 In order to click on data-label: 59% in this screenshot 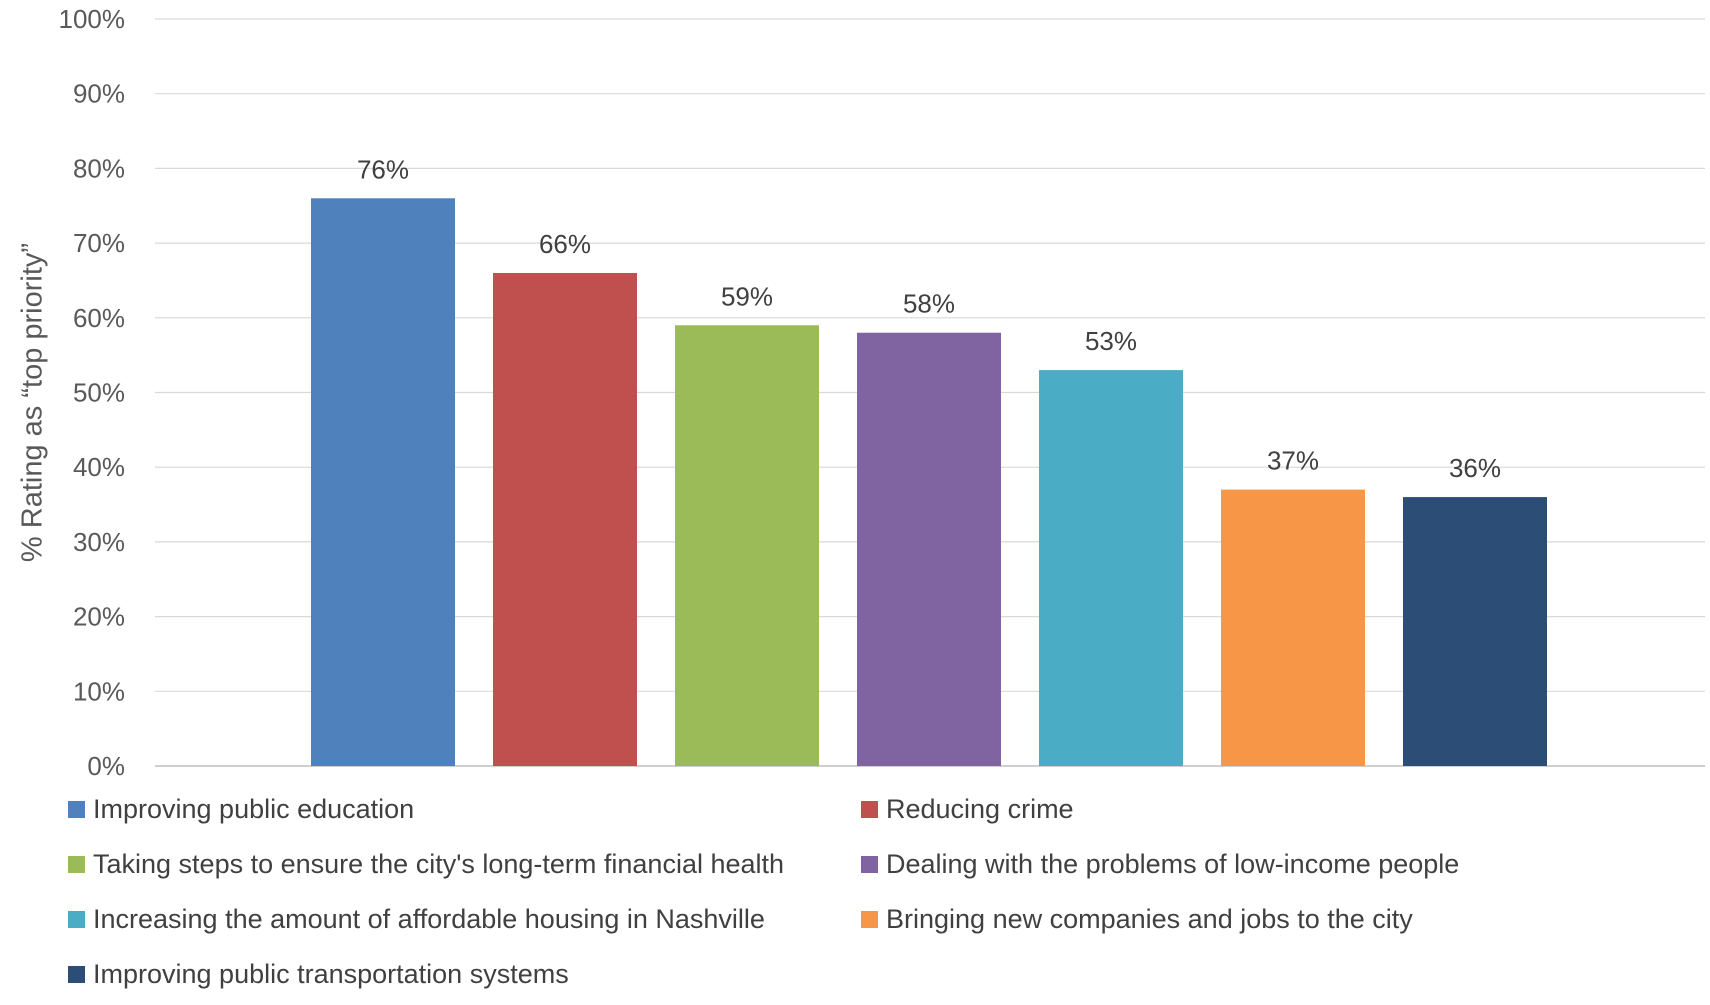, I will do `click(747, 296)`.